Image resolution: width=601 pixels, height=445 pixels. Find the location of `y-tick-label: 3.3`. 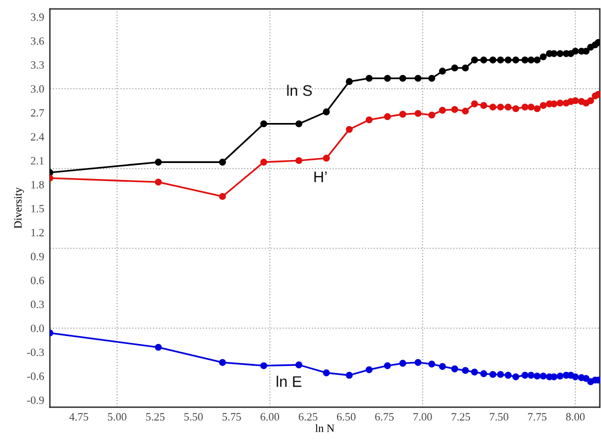

y-tick-label: 3.3 is located at coordinates (37, 65).